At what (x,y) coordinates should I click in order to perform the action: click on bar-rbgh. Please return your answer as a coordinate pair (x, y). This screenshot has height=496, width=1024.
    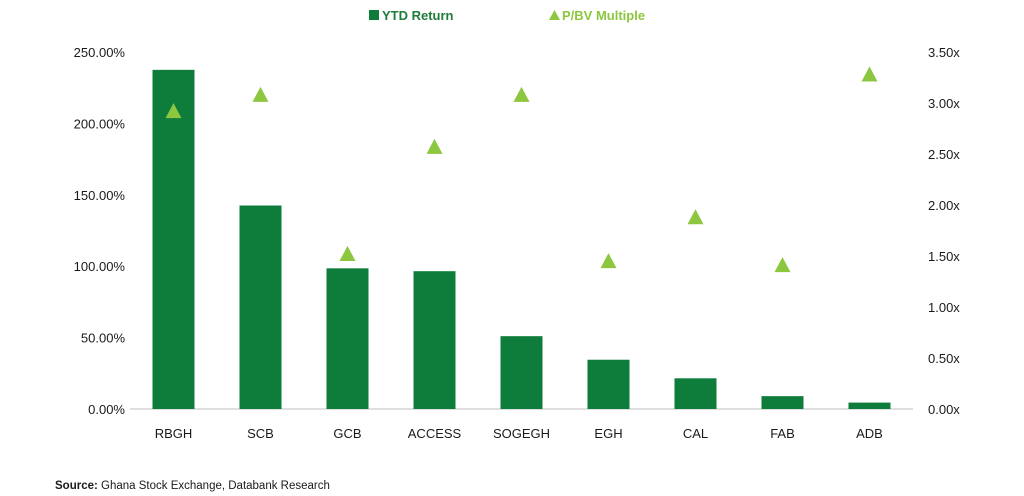
    Looking at the image, I should click on (173, 239).